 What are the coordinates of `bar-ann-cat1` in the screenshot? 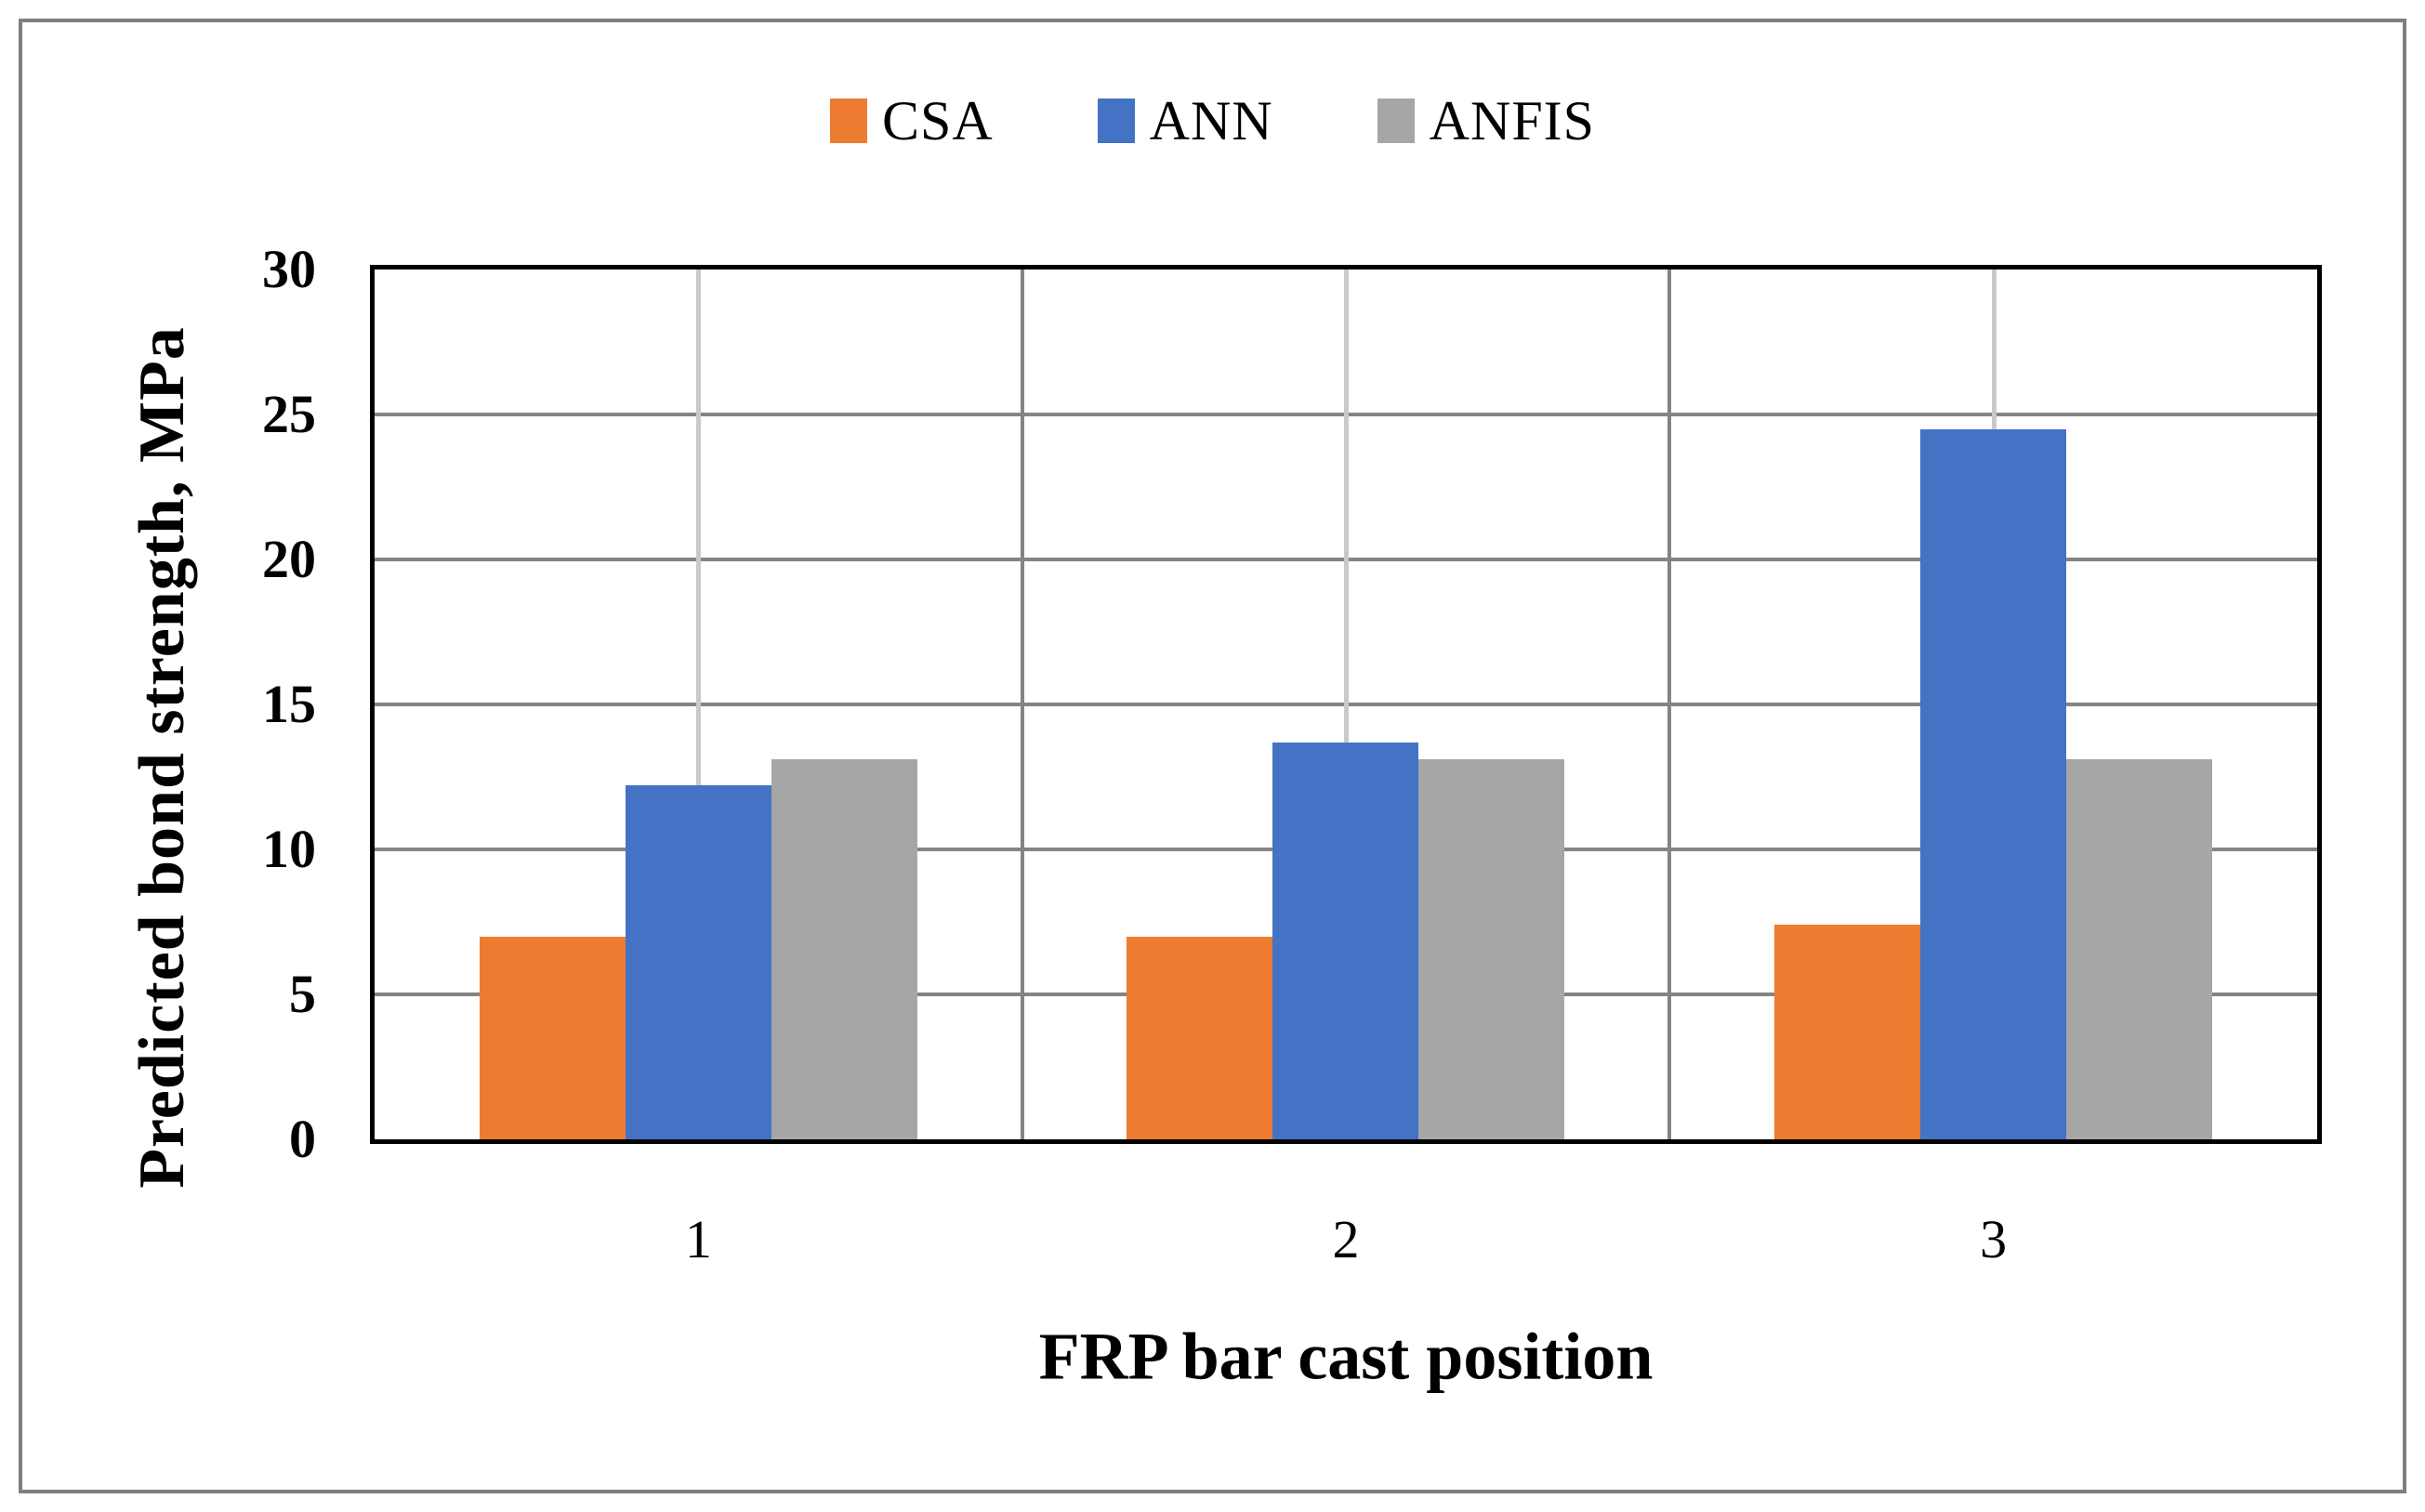 It's located at (698, 962).